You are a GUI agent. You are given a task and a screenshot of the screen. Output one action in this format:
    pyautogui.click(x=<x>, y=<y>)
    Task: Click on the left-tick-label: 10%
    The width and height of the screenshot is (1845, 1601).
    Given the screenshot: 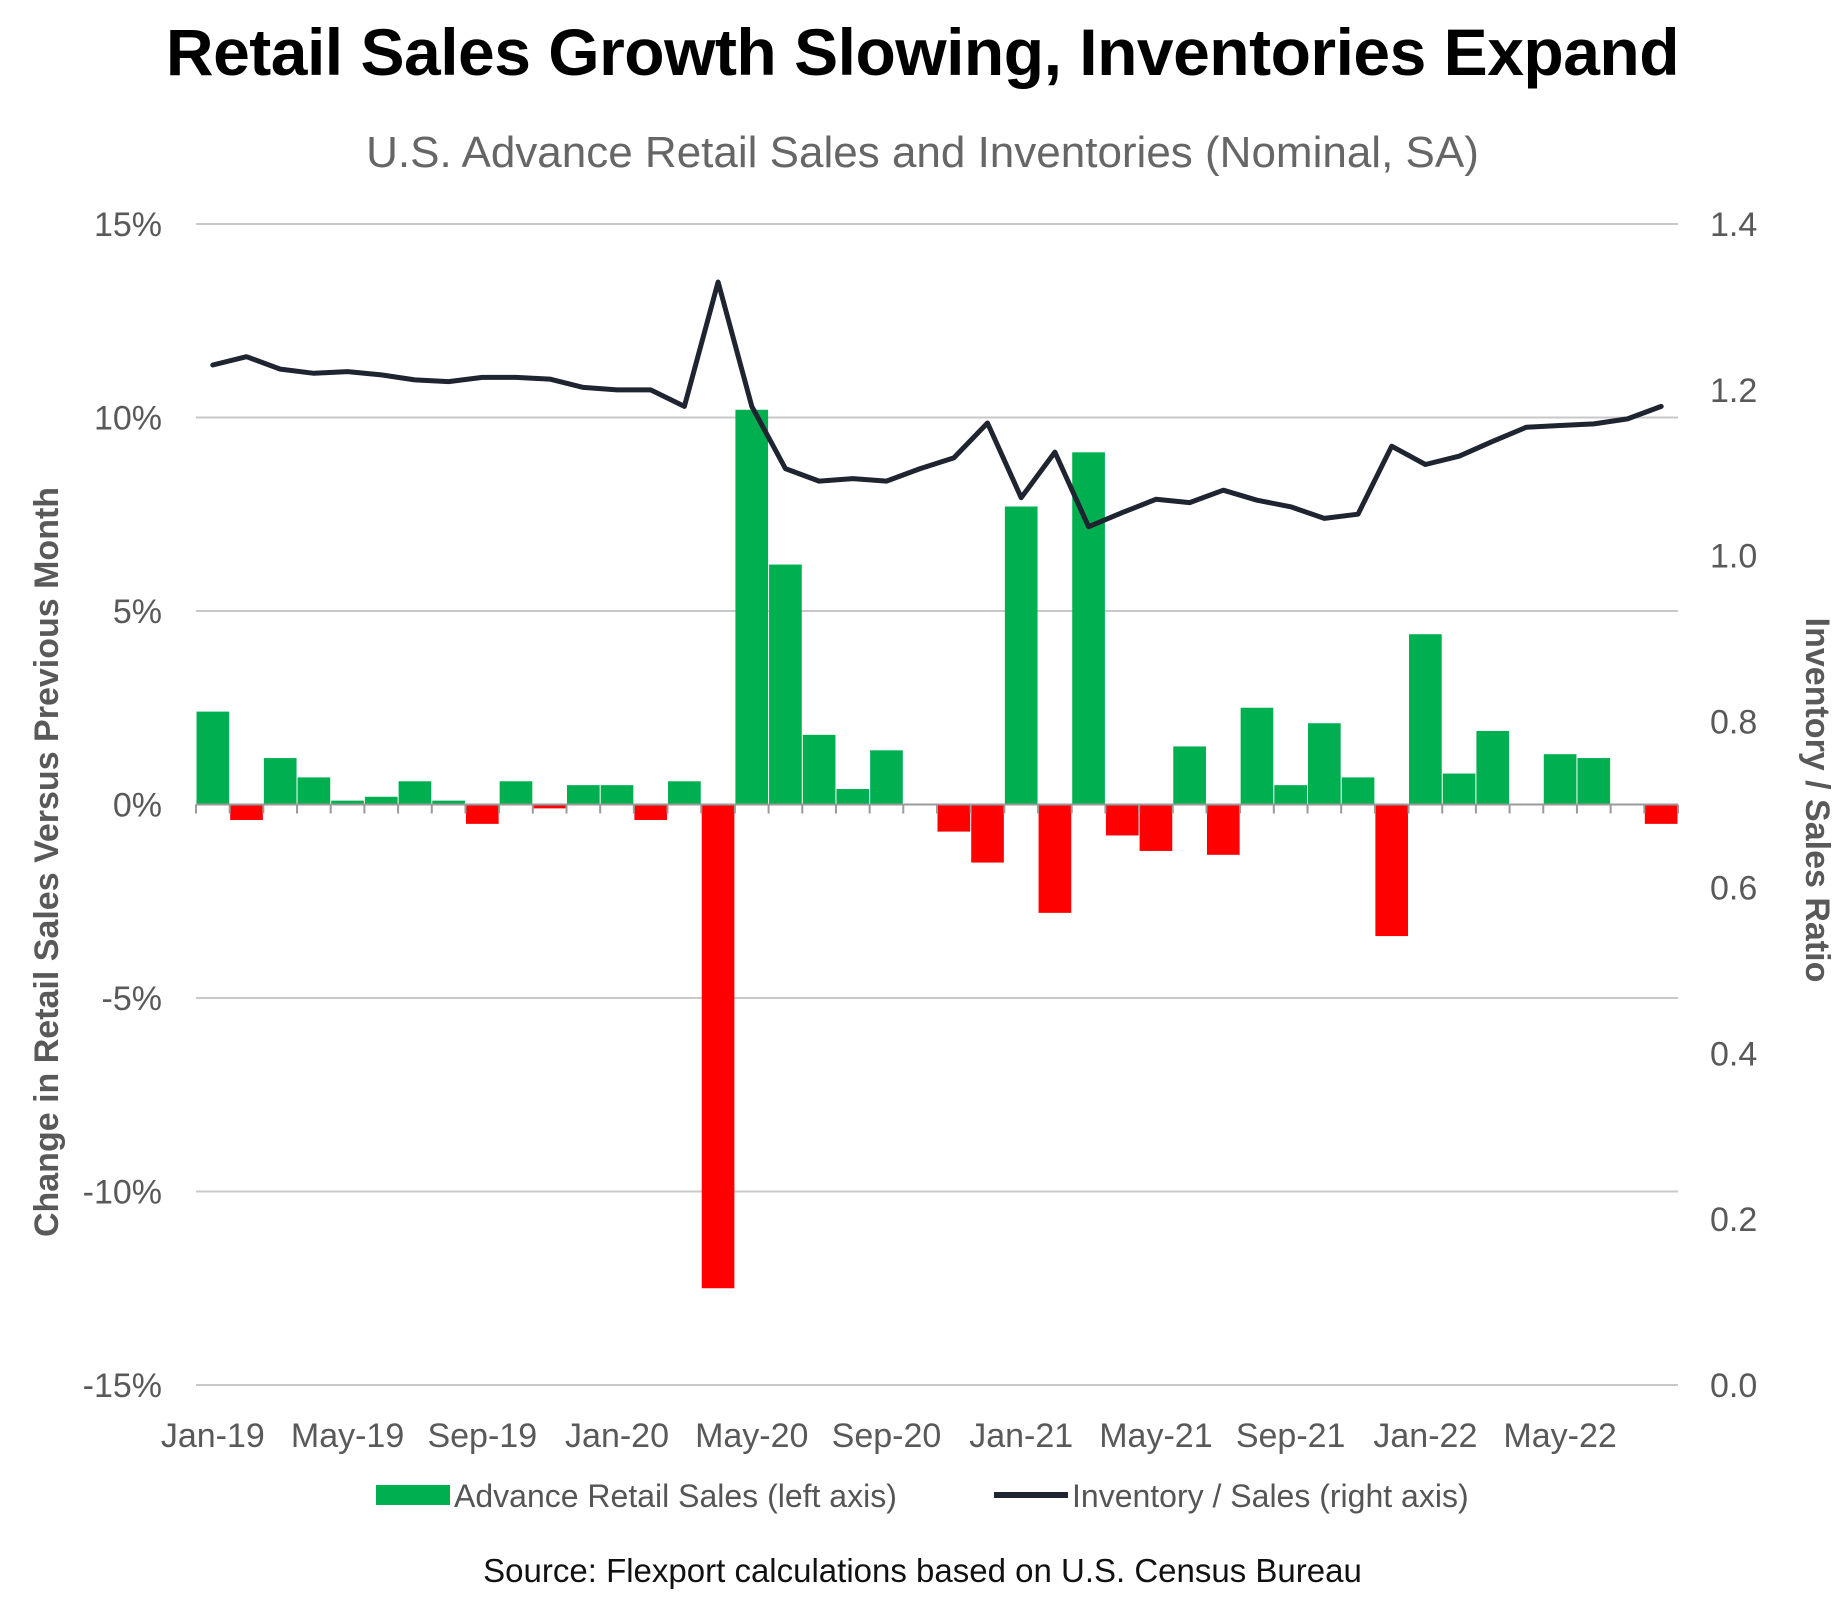 What is the action you would take?
    pyautogui.click(x=128, y=419)
    